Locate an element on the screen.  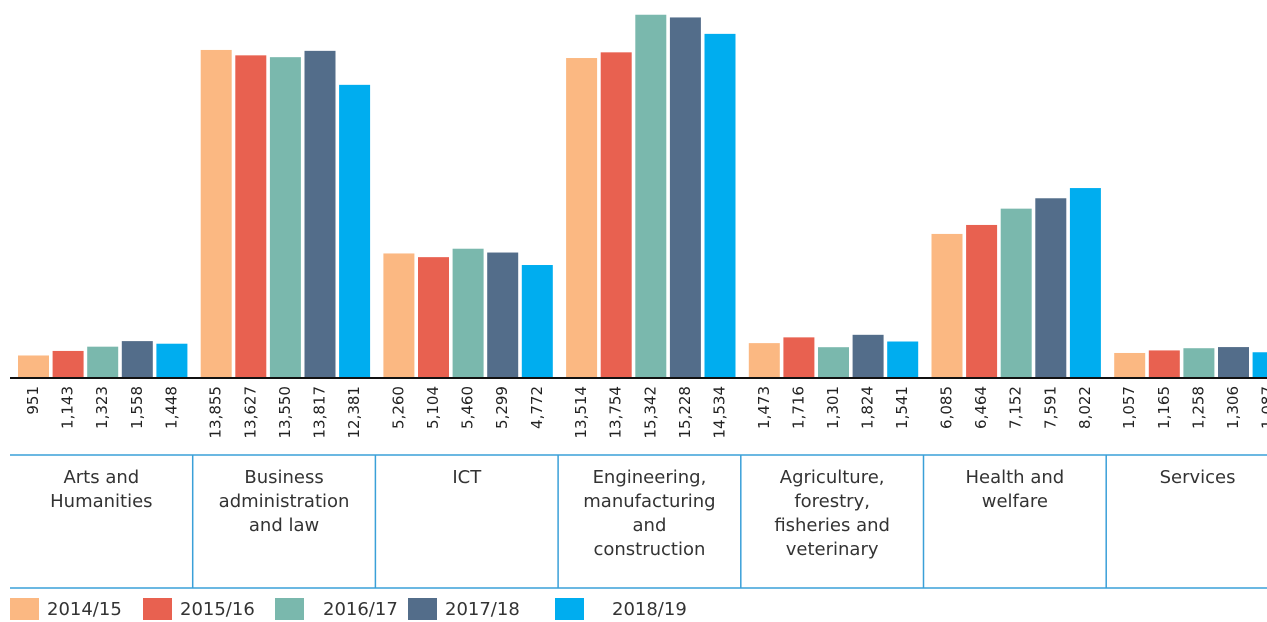
value-label: 15,228 is located at coordinates (685, 412).